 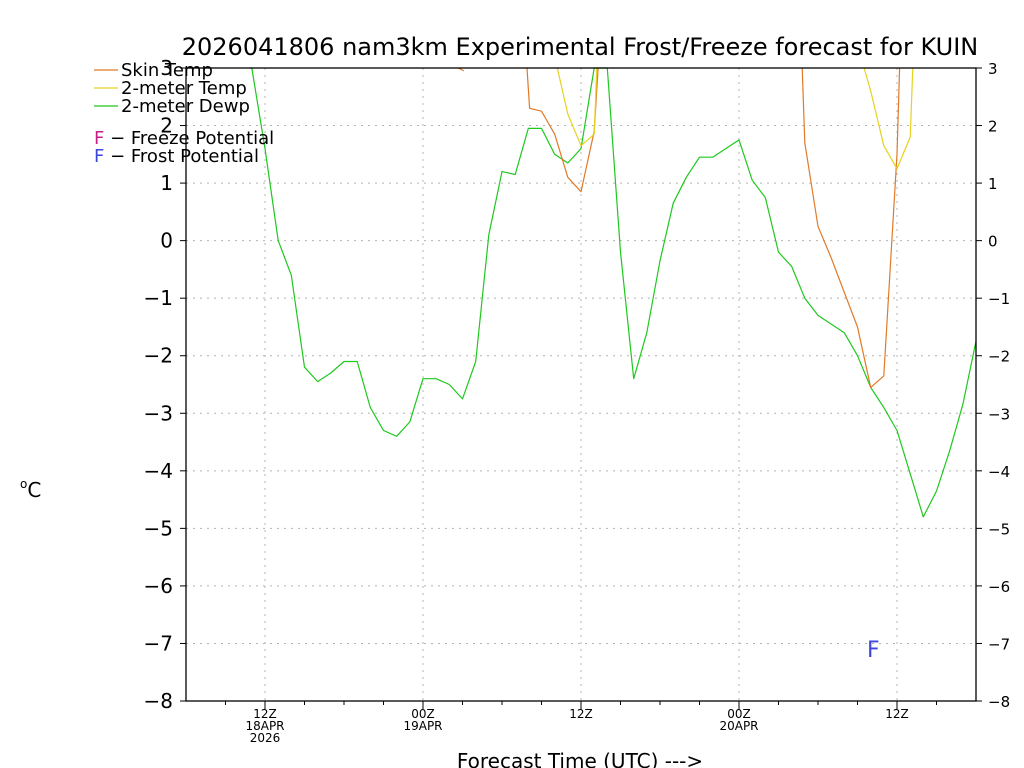 I want to click on y-tick-label-left: −1, so click(x=158, y=298).